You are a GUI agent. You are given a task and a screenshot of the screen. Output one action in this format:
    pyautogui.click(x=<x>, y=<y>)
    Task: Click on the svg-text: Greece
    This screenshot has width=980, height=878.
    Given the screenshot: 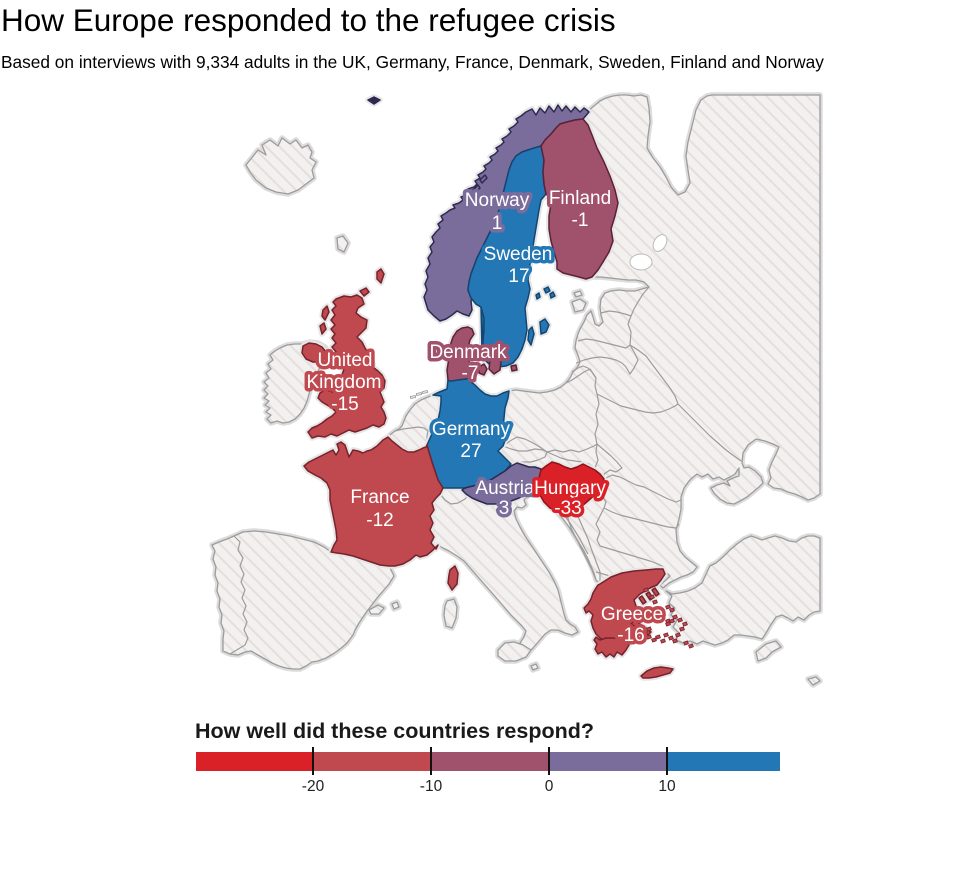 What is the action you would take?
    pyautogui.click(x=632, y=614)
    